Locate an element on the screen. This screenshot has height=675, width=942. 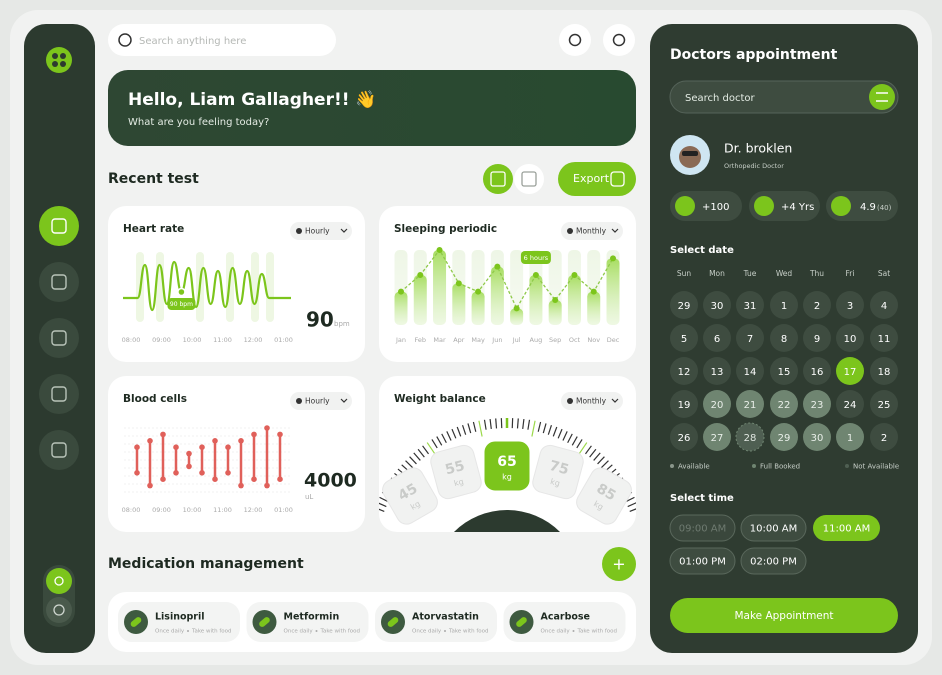
x-tick-label: 09:00 is located at coordinates (161, 510).